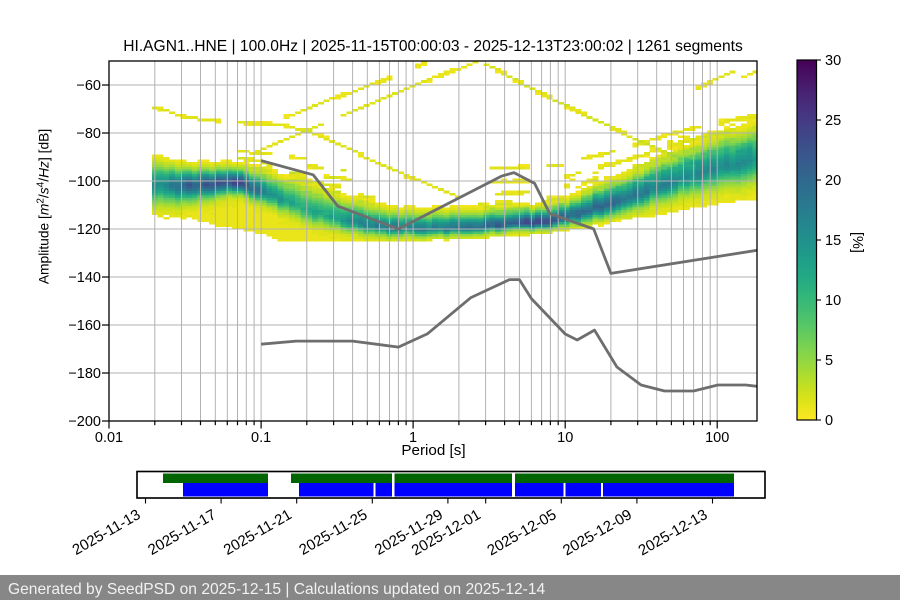  I want to click on svg-text: 0.1, so click(261, 438).